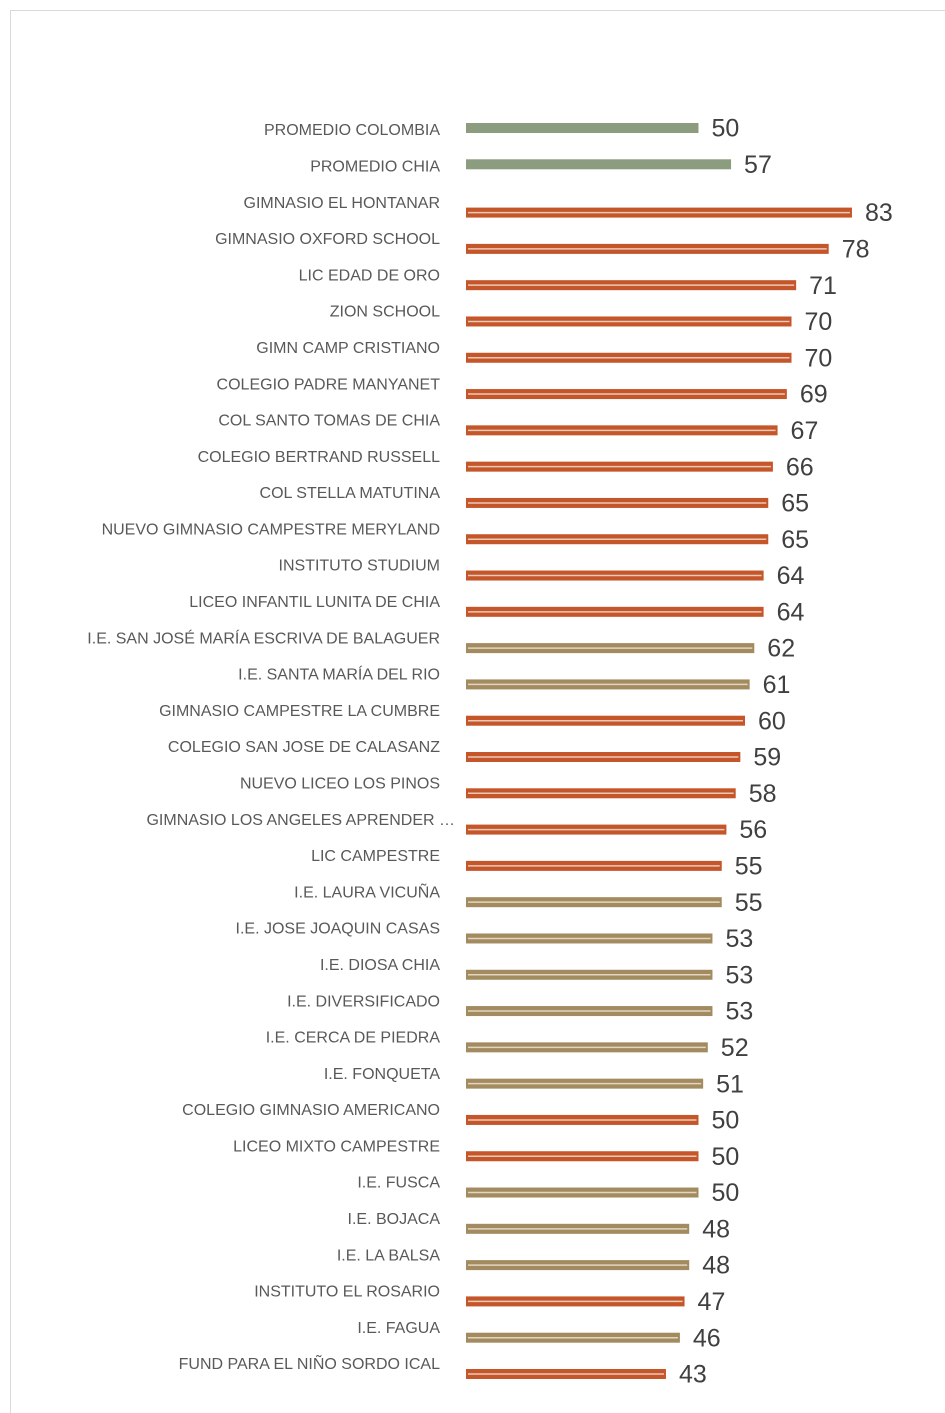 This screenshot has width=945, height=1413. Describe the element at coordinates (311, 1110) in the screenshot. I see `category-label: COLEGIO GIMNASIO AMERICANO` at that location.